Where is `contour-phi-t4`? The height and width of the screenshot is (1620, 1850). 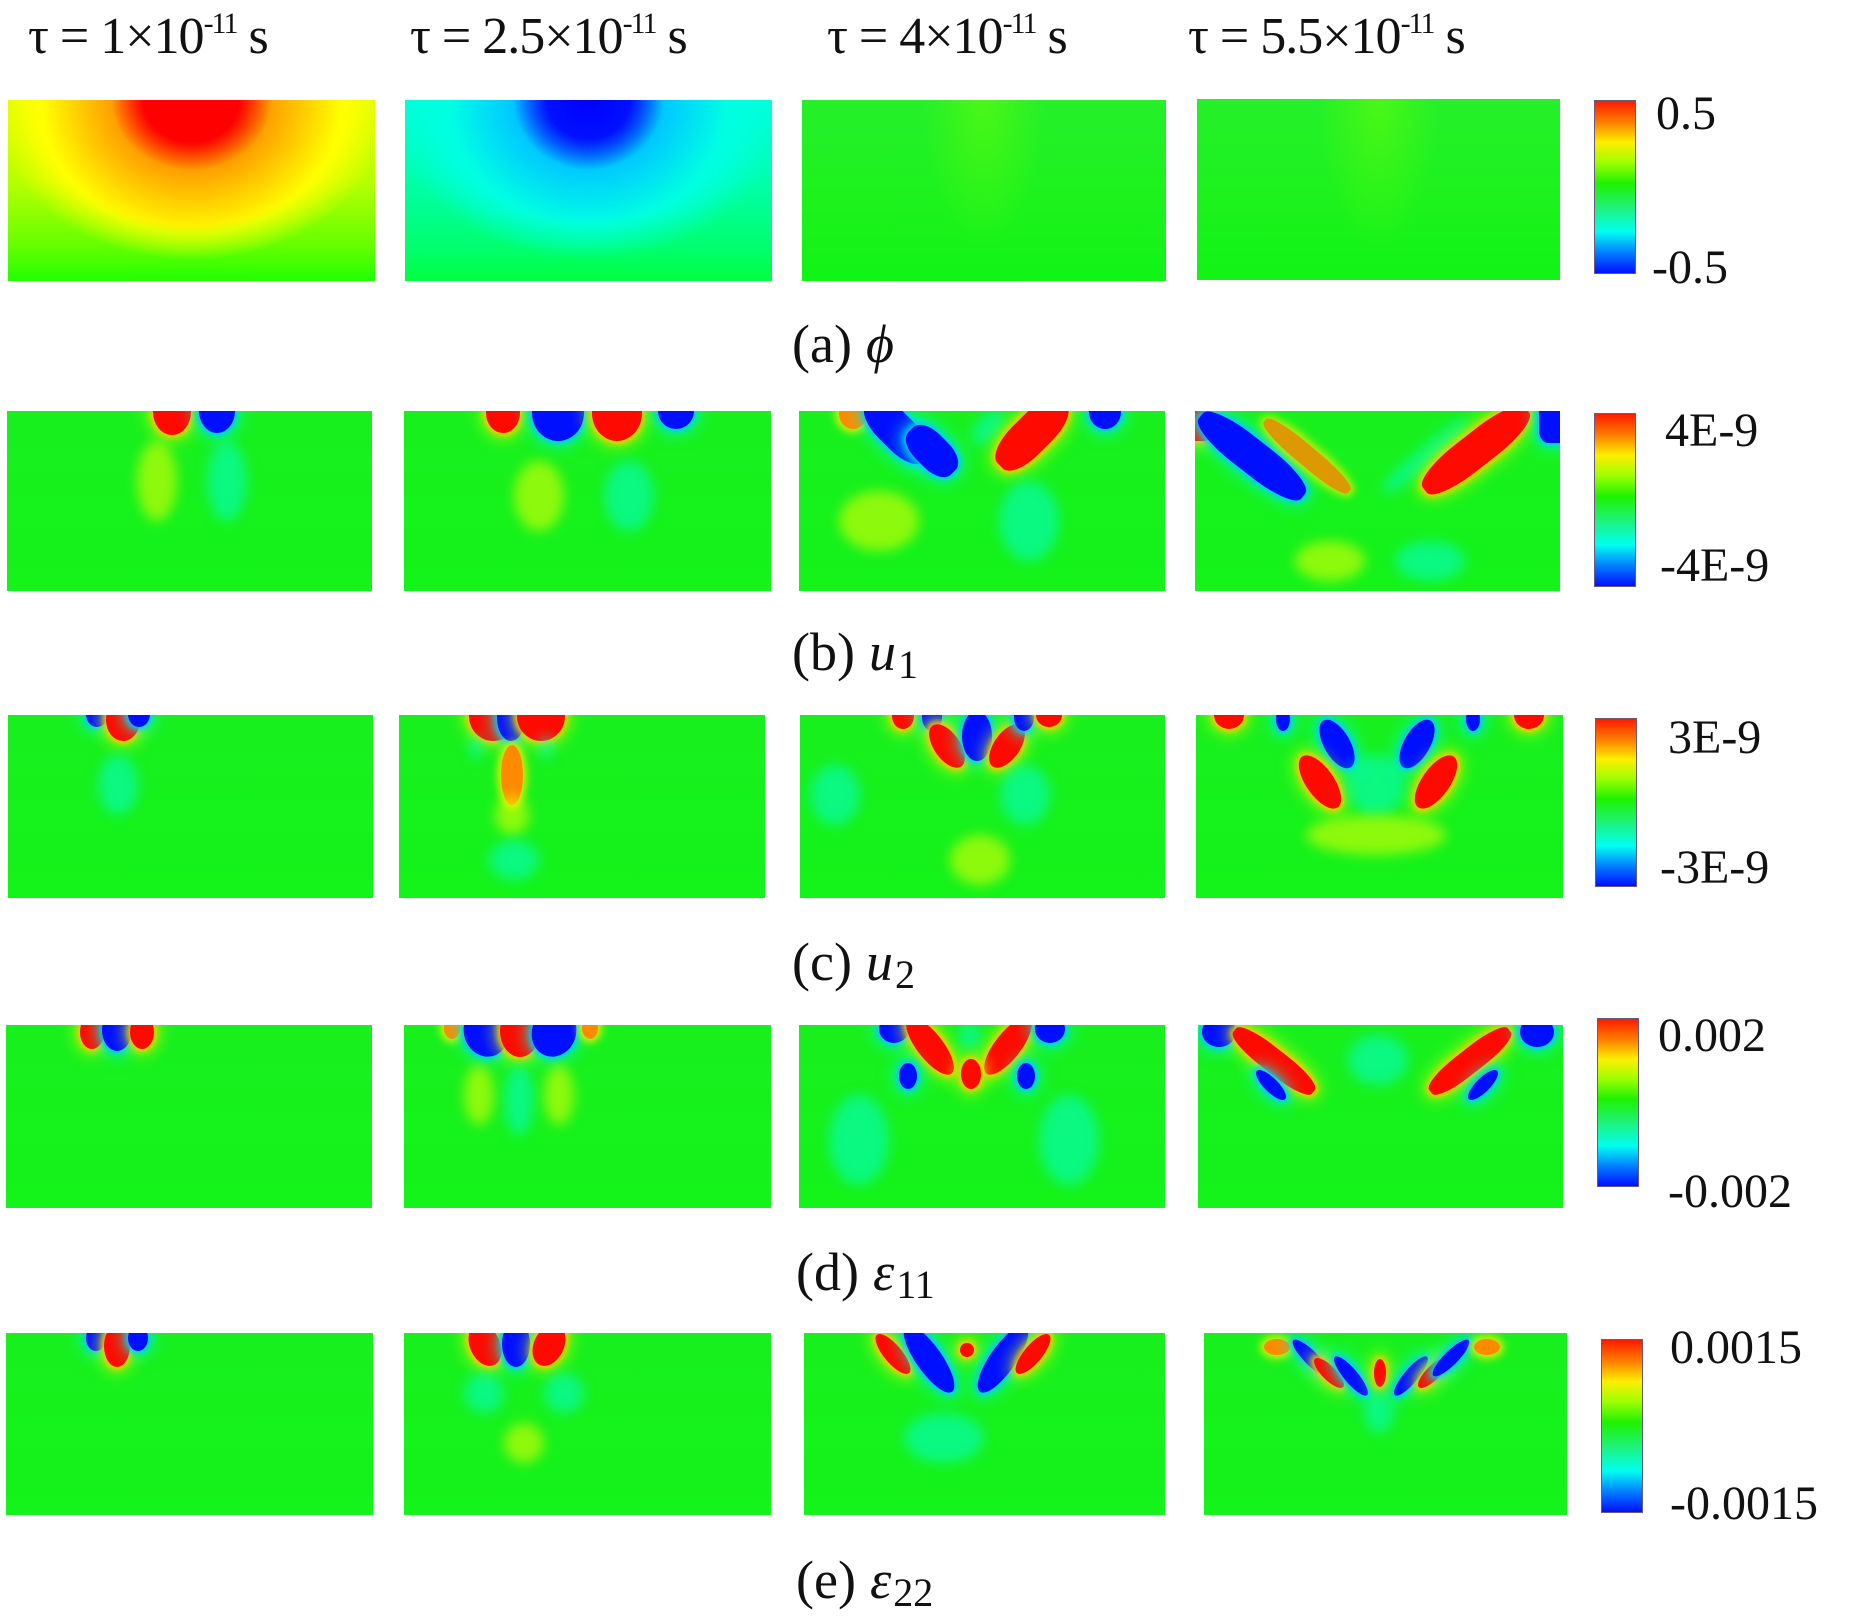
contour-phi-t4 is located at coordinates (1378, 189).